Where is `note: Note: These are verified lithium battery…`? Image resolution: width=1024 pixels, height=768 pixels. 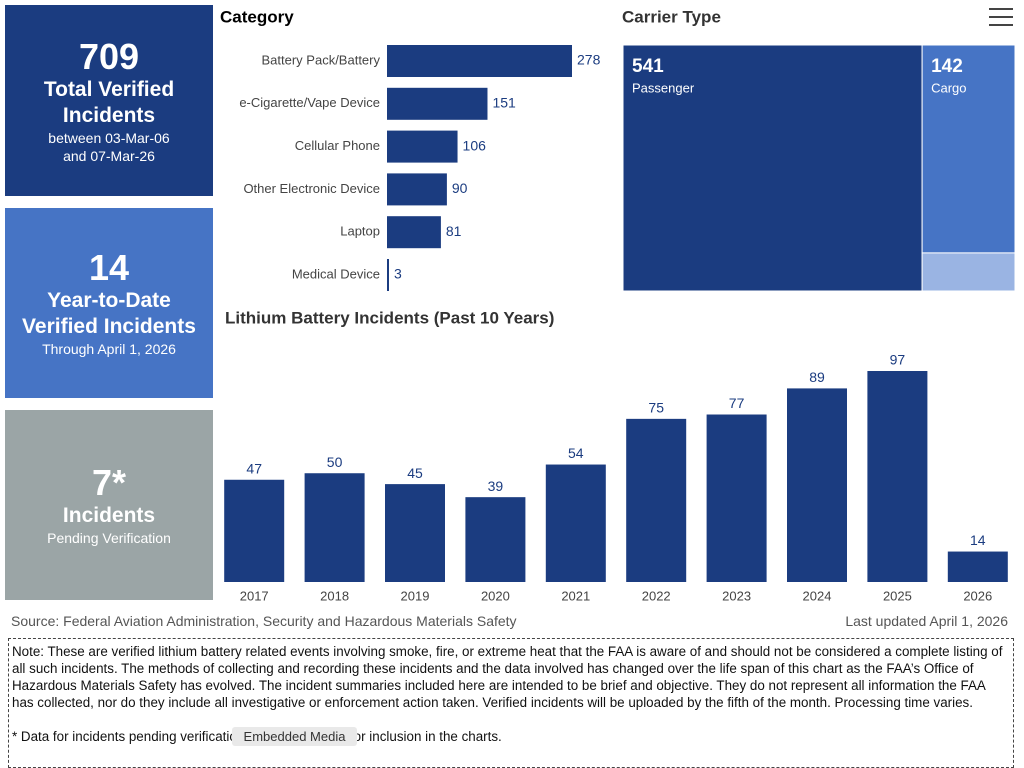
note: Note: These are verified lithium battery… is located at coordinates (507, 677).